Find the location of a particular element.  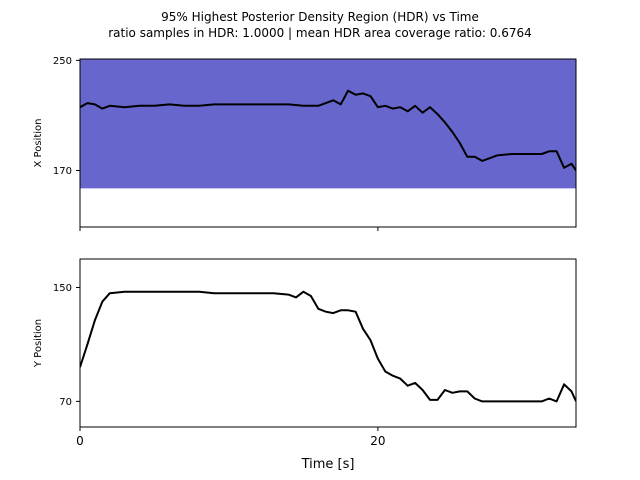

y-position-ytick-label: 70 is located at coordinates (65, 402).